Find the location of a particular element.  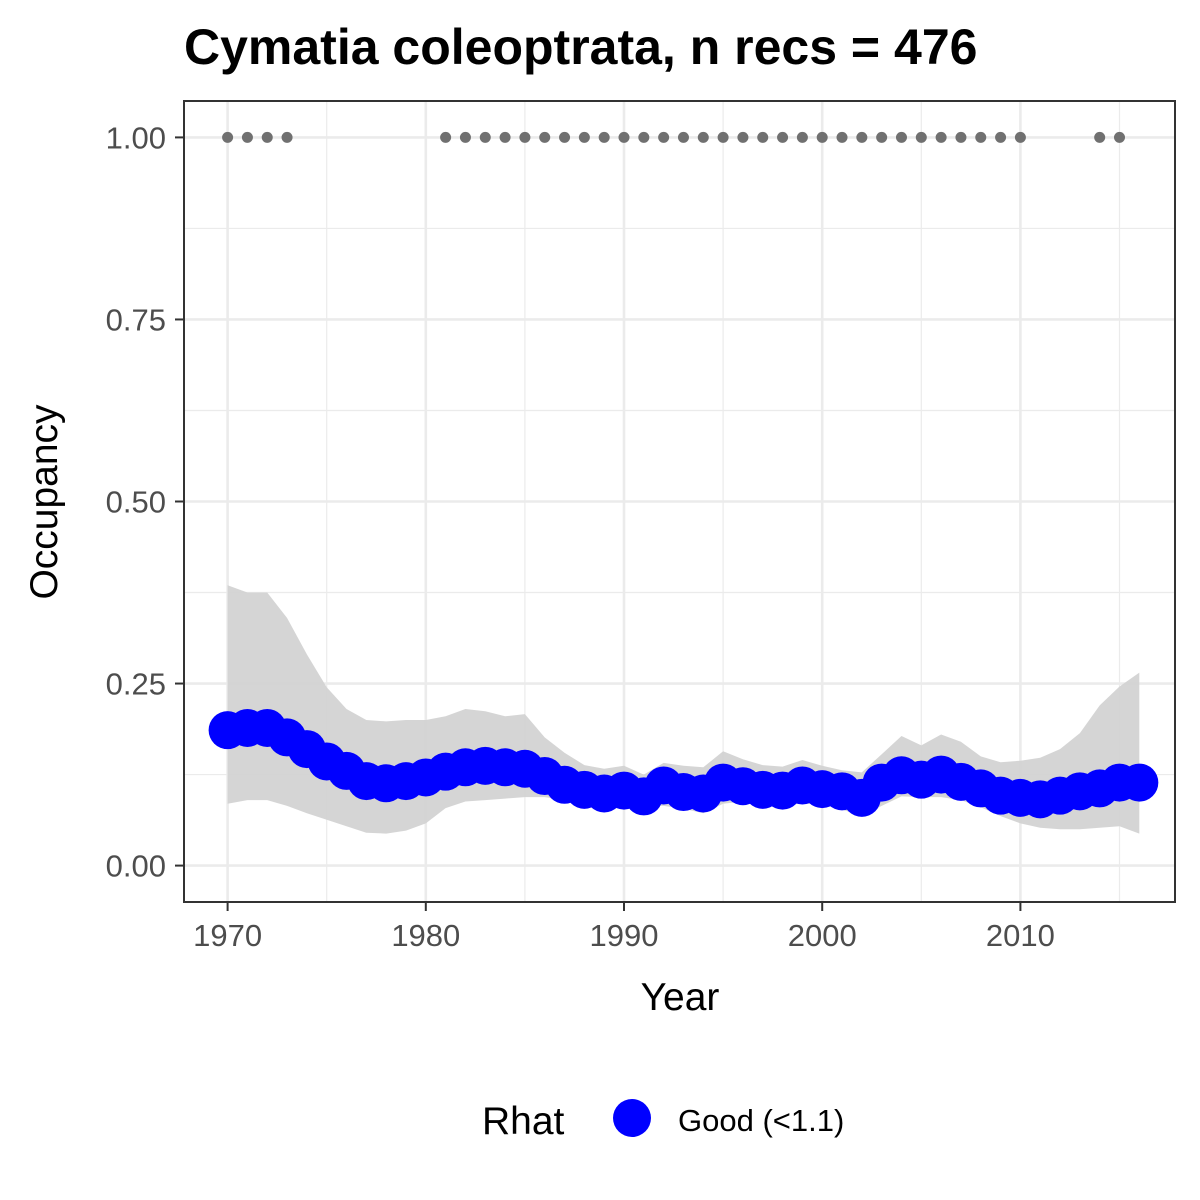

x-tick-label: 1970 is located at coordinates (227, 935).